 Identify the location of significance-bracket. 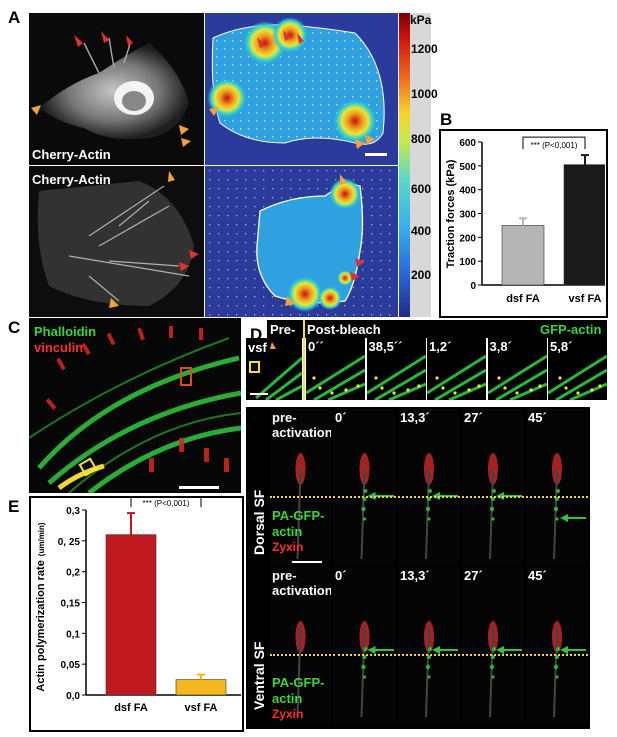
(554, 143).